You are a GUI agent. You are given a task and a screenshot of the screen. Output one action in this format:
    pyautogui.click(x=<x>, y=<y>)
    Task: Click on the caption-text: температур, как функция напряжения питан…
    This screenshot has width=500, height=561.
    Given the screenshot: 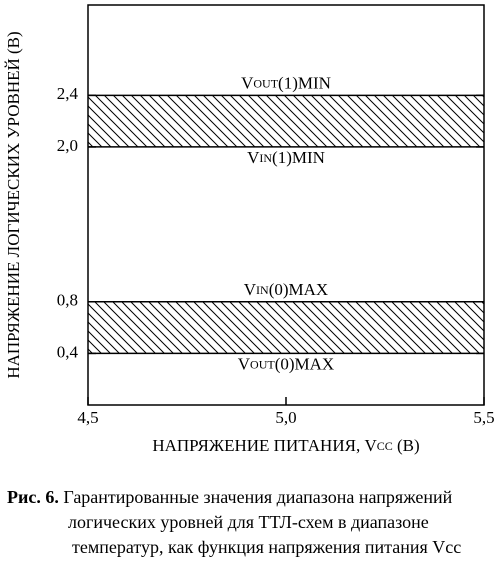 What is the action you would take?
    pyautogui.click(x=266, y=547)
    